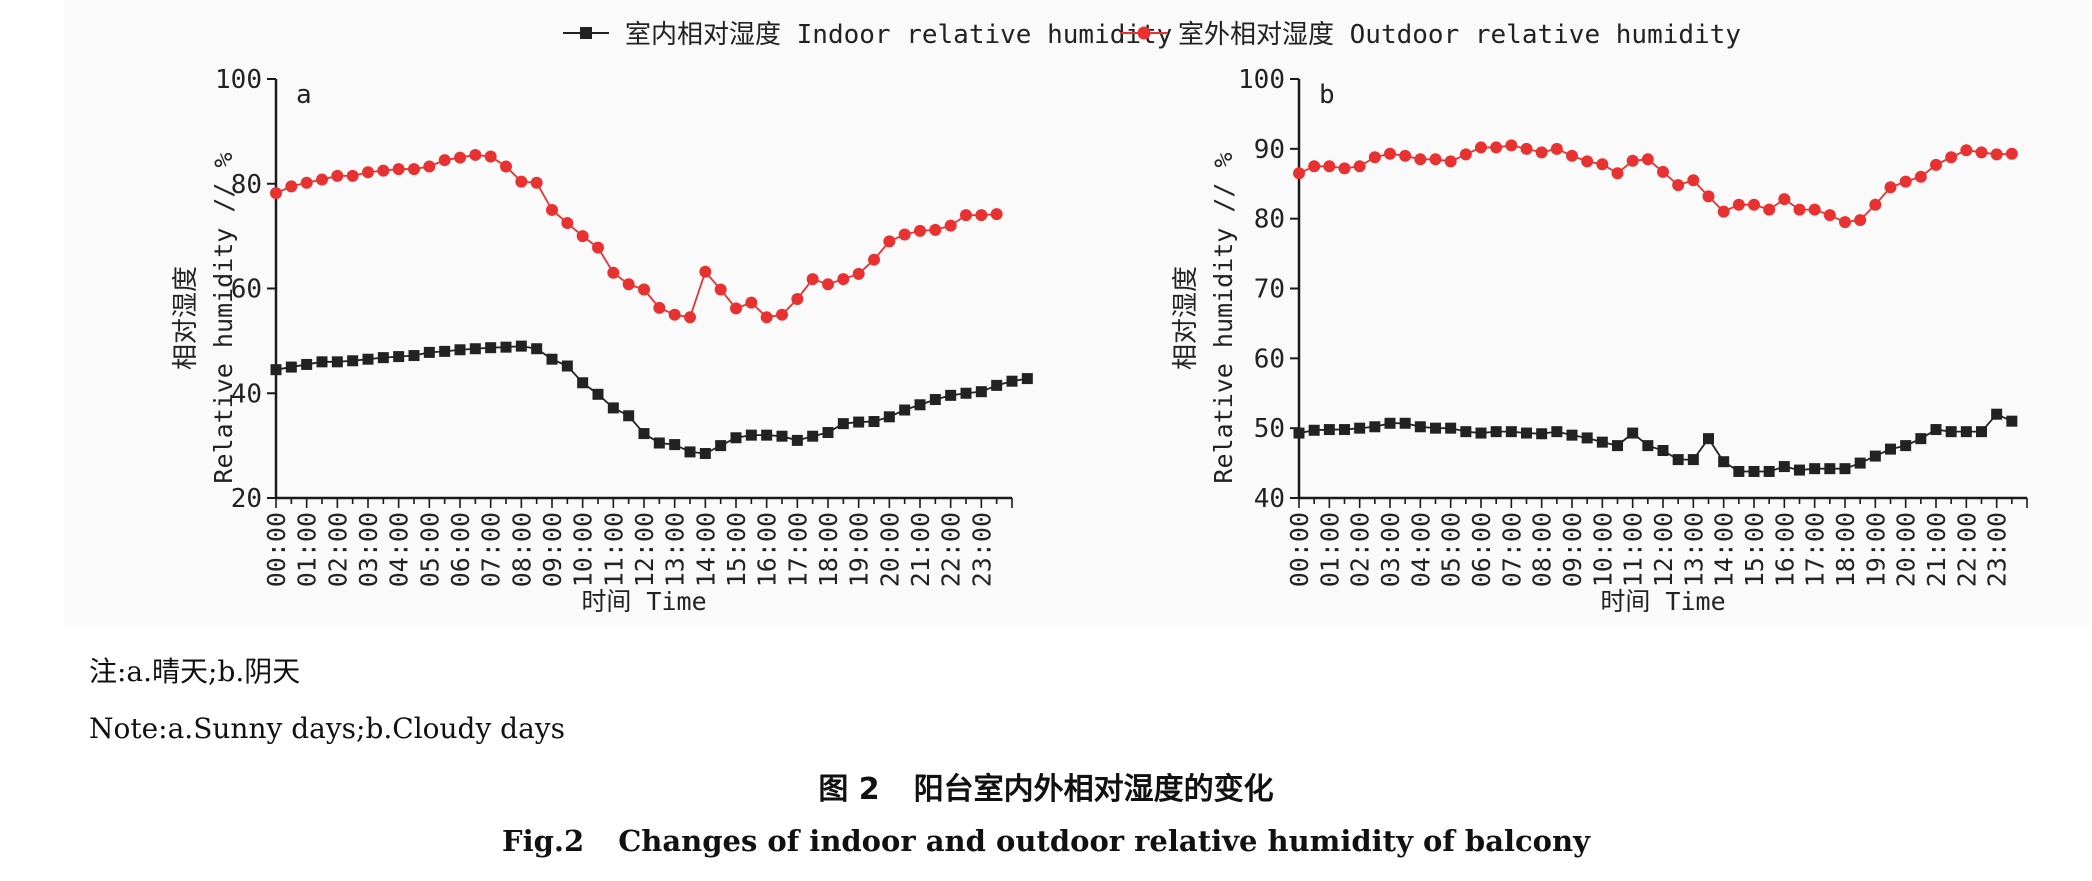 This screenshot has height=881, width=2092. Describe the element at coordinates (223, 317) in the screenshot. I see `y-axis-title-en: Relative humidity // %` at that location.